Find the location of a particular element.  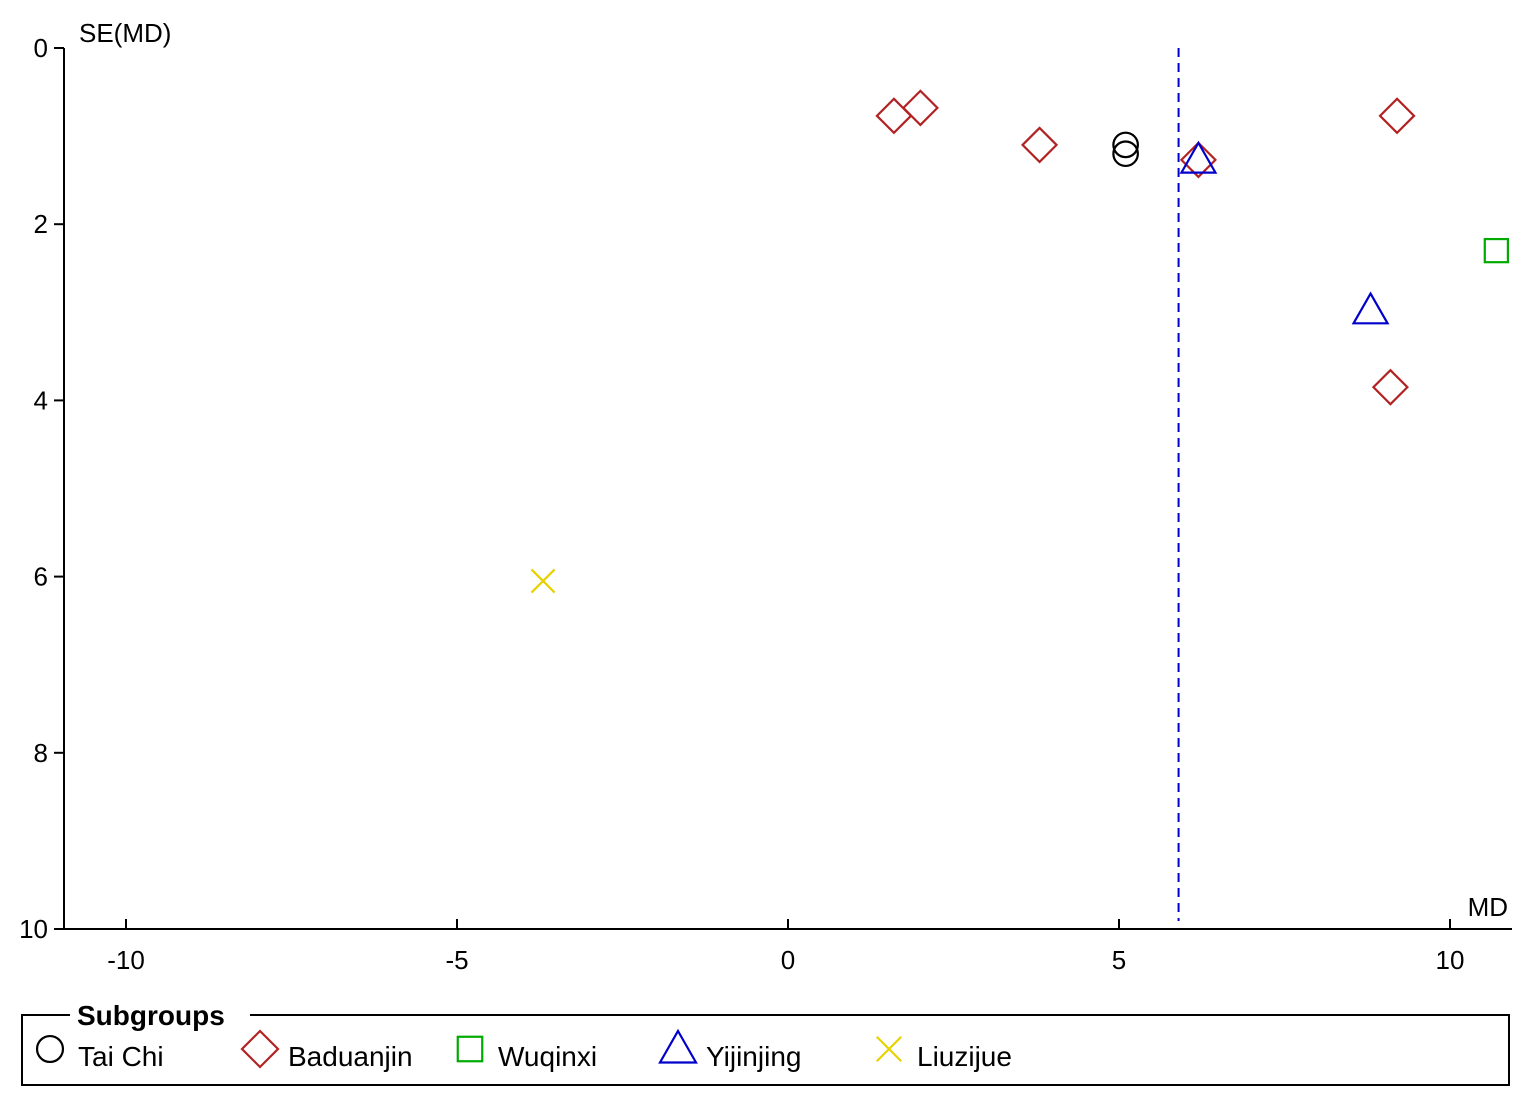

legend-title-backdrop is located at coordinates (160, 1015).